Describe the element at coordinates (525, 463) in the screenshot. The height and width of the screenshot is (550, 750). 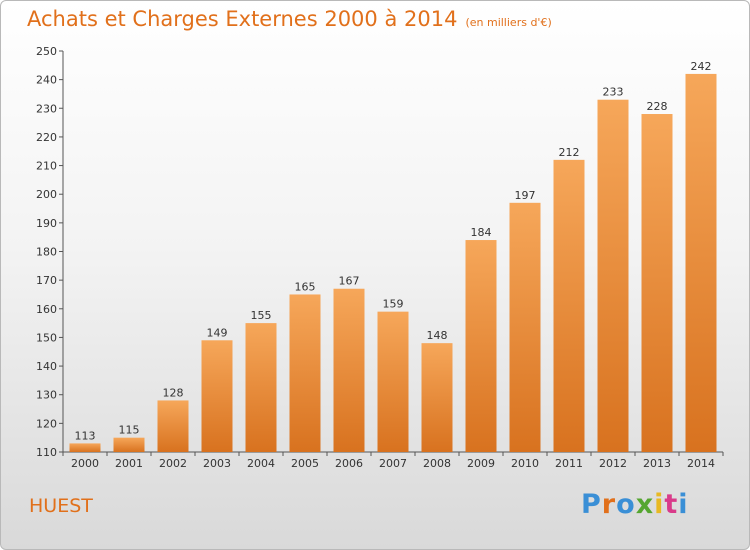
I see `x-tick-label: 2010` at that location.